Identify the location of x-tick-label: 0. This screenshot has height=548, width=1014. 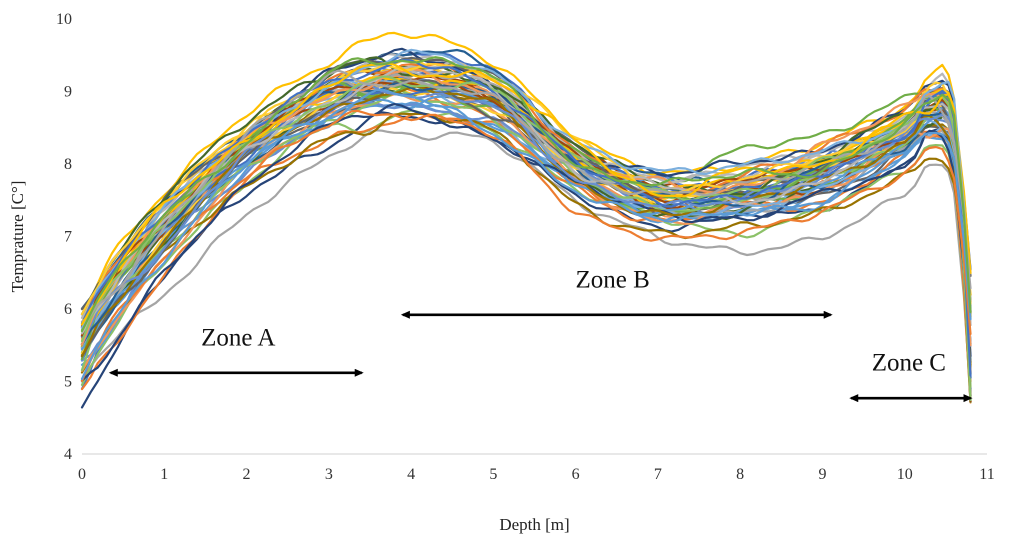
(82, 474).